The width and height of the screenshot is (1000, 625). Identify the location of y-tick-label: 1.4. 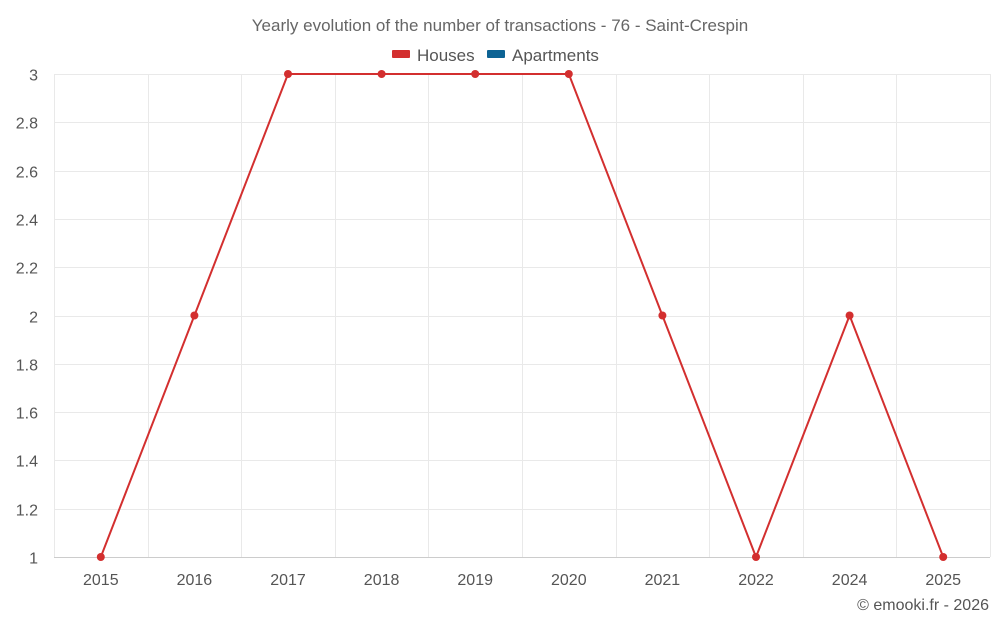
(27, 462).